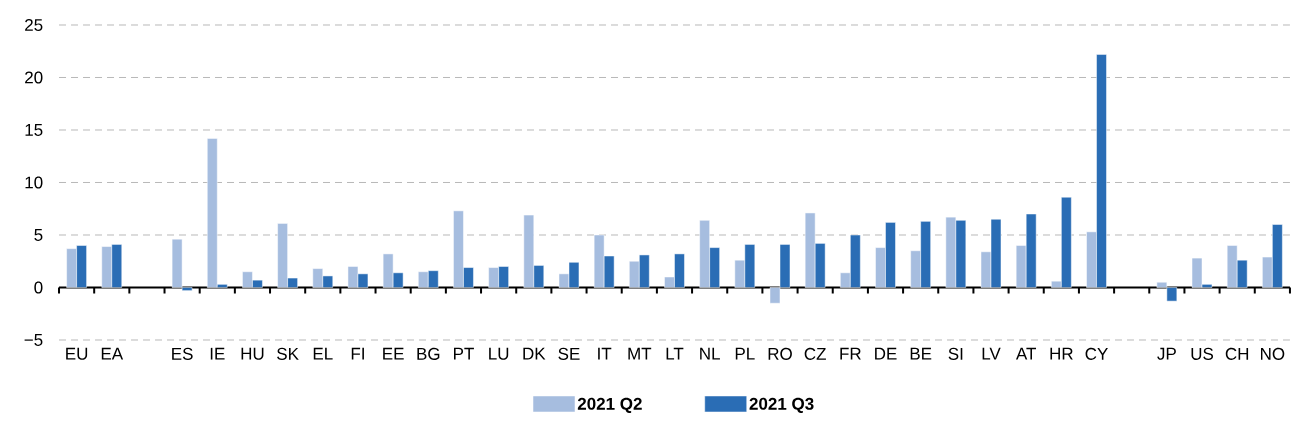 The image size is (1299, 422). What do you see at coordinates (991, 353) in the screenshot?
I see `x-tick-label: LV` at bounding box center [991, 353].